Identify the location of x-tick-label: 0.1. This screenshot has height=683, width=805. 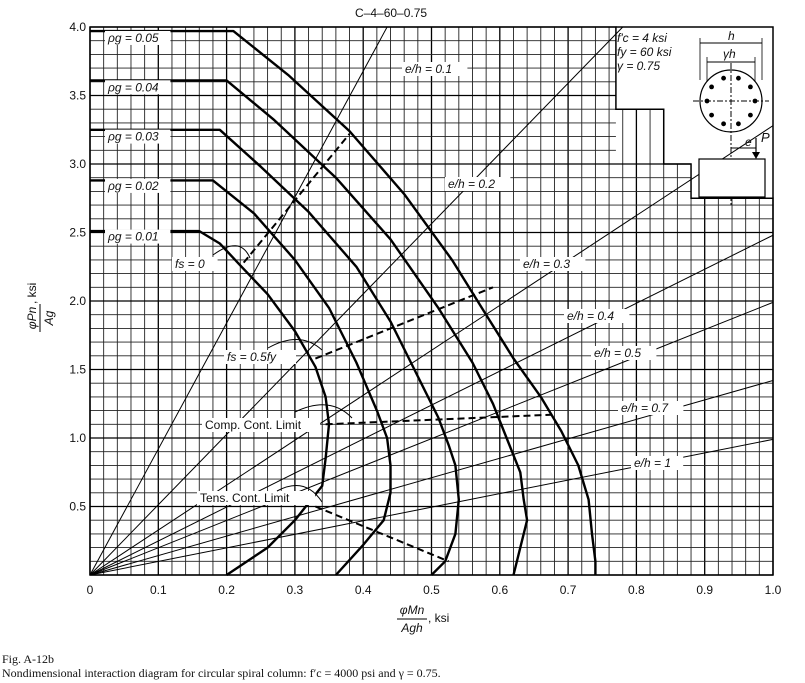
(158, 590).